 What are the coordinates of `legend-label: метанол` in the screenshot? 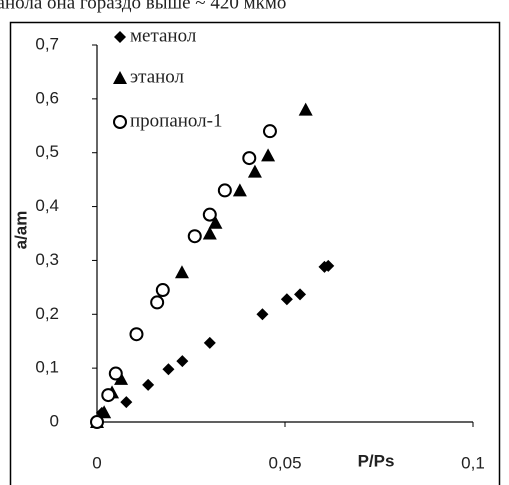 It's located at (163, 35).